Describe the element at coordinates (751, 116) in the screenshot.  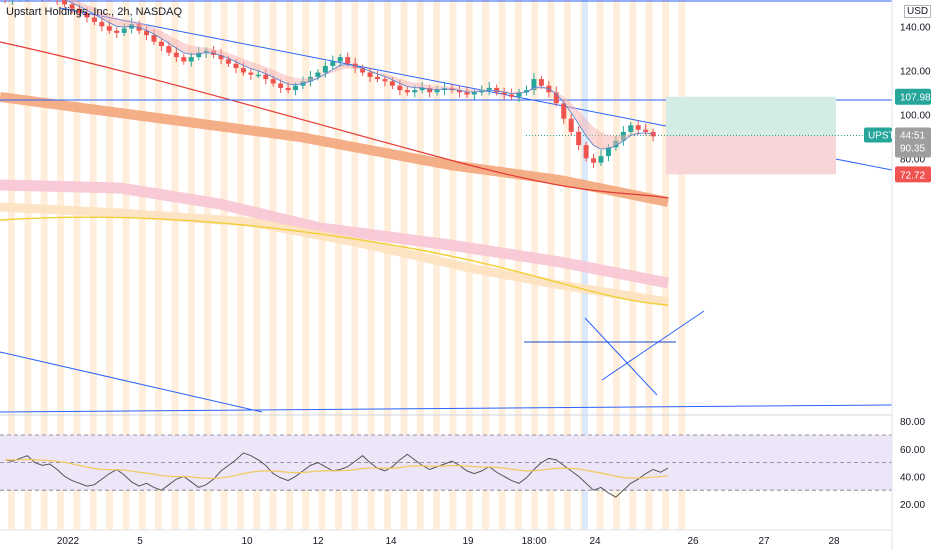
I see `position-profit-zone` at that location.